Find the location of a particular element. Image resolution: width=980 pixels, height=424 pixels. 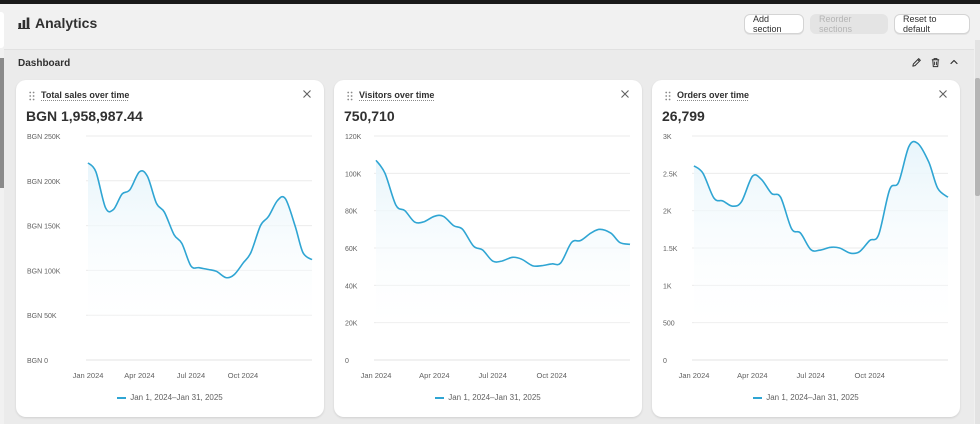

reorder-sections-button: Reorder sections is located at coordinates (849, 24).